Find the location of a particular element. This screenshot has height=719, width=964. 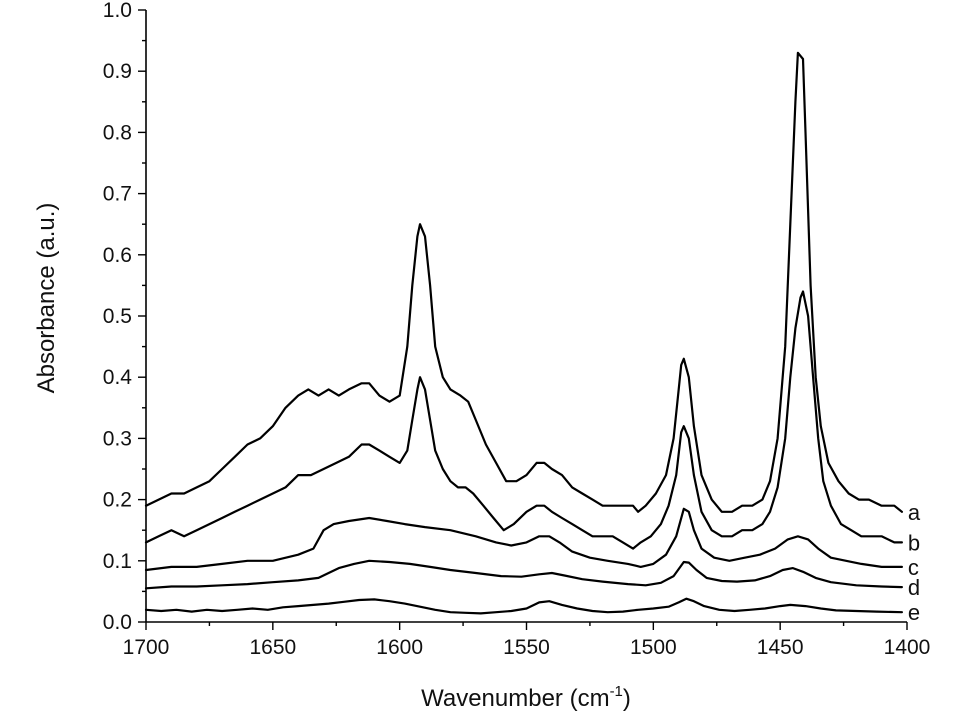

x-ticks: 1700 1650 1600 1550 1500 1450 1400 is located at coordinates (527, 640).